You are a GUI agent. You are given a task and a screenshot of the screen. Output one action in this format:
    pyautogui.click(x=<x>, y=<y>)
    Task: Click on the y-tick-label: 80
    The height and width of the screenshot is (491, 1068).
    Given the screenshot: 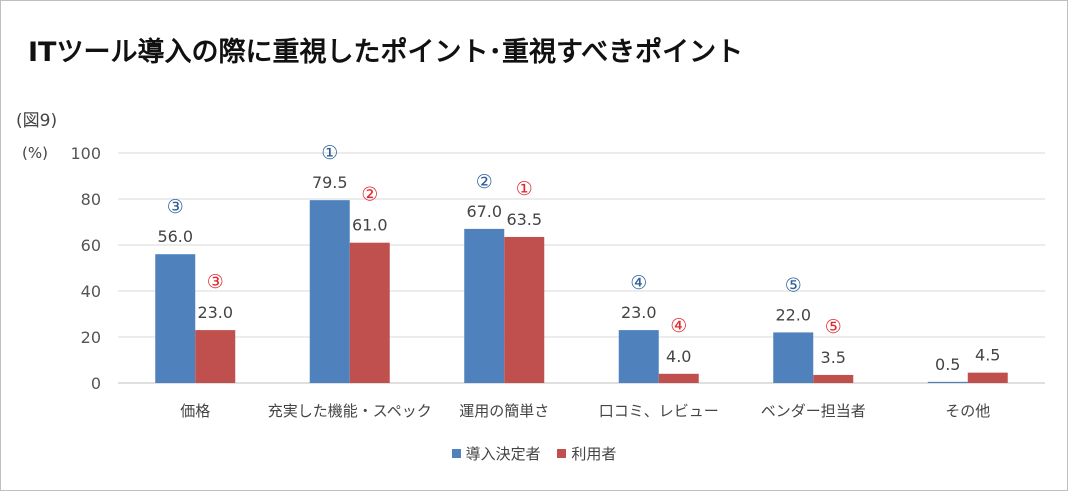 What is the action you would take?
    pyautogui.click(x=91, y=199)
    